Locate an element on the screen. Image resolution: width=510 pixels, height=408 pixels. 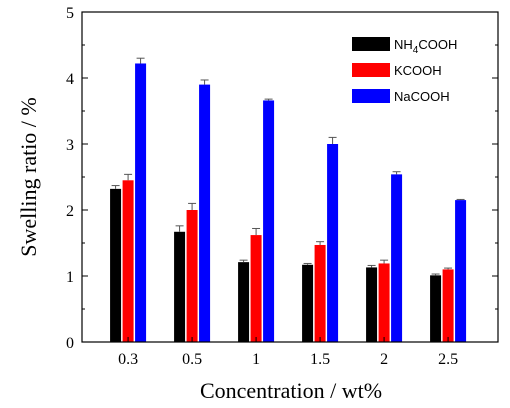
legend: NH4COOH KCOOH NaCOOH is located at coordinates (404, 70).